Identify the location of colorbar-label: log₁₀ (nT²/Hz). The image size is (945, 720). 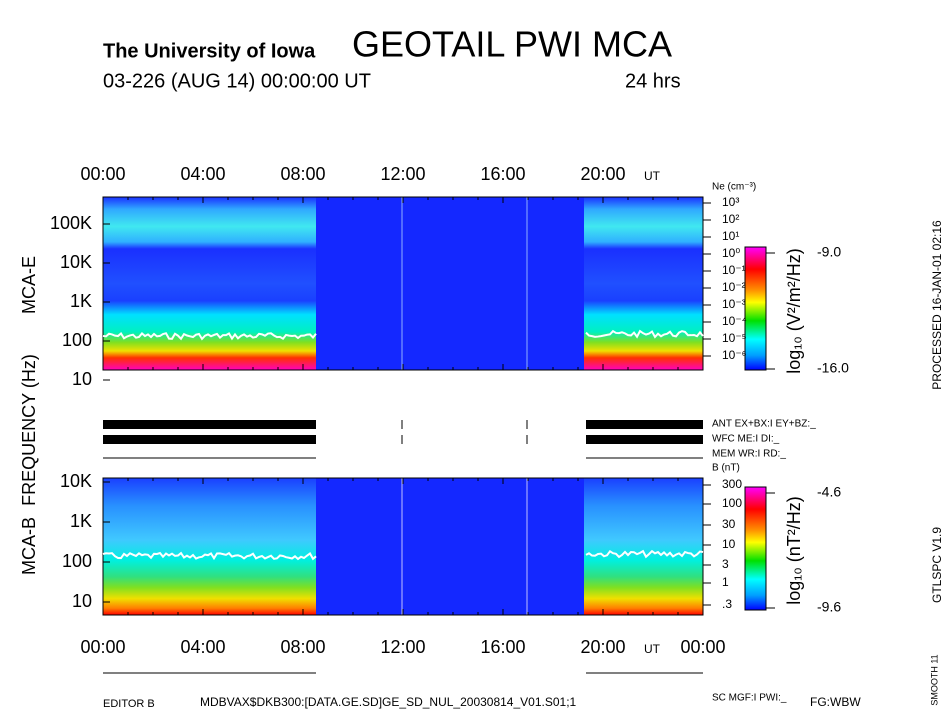
(794, 550).